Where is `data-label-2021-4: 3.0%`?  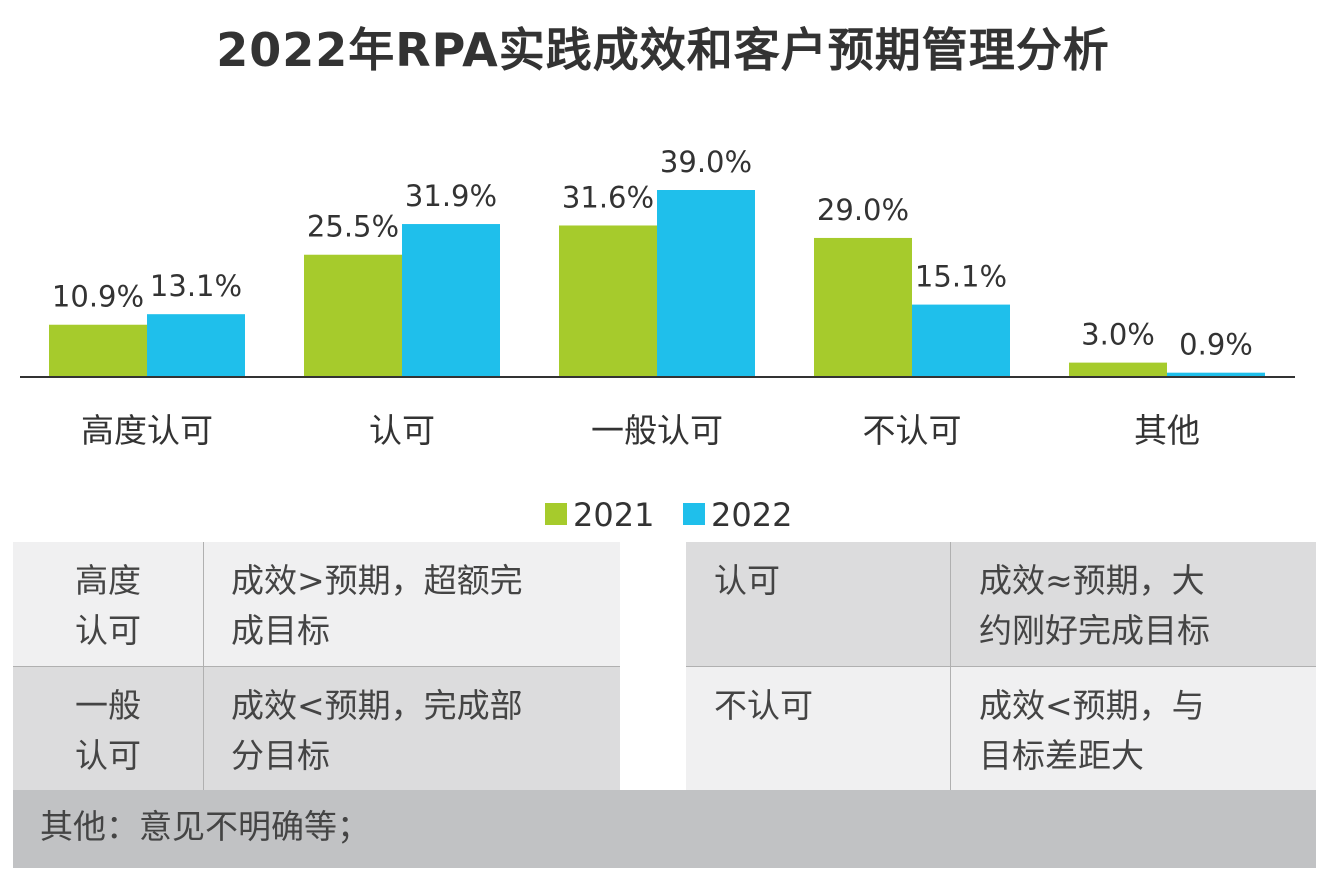
data-label-2021-4: 3.0% is located at coordinates (1118, 335).